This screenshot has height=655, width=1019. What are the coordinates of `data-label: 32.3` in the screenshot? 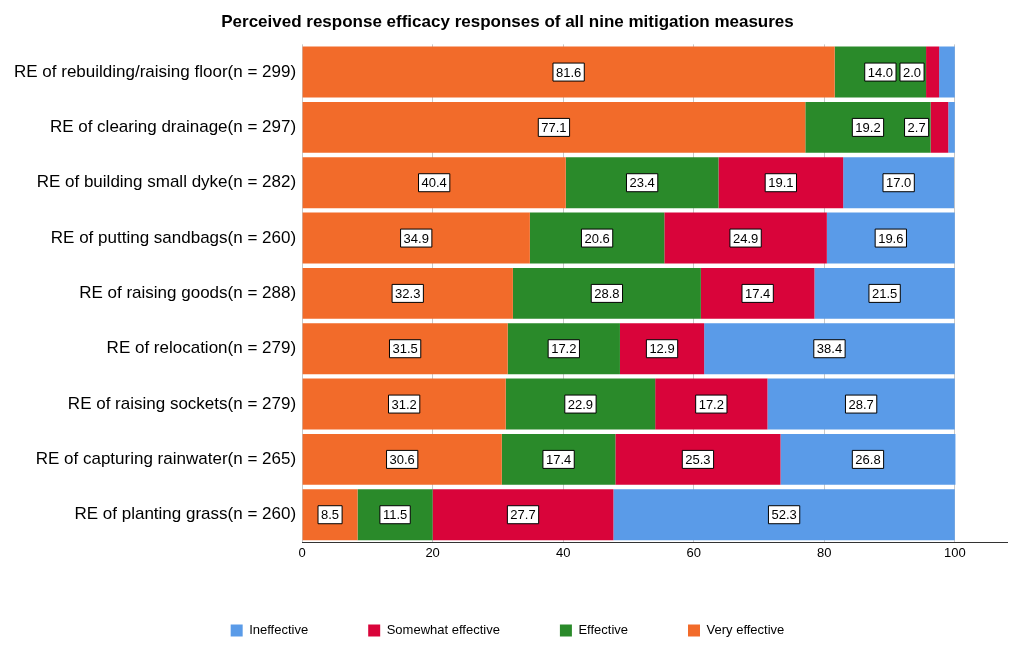 It's located at (408, 293).